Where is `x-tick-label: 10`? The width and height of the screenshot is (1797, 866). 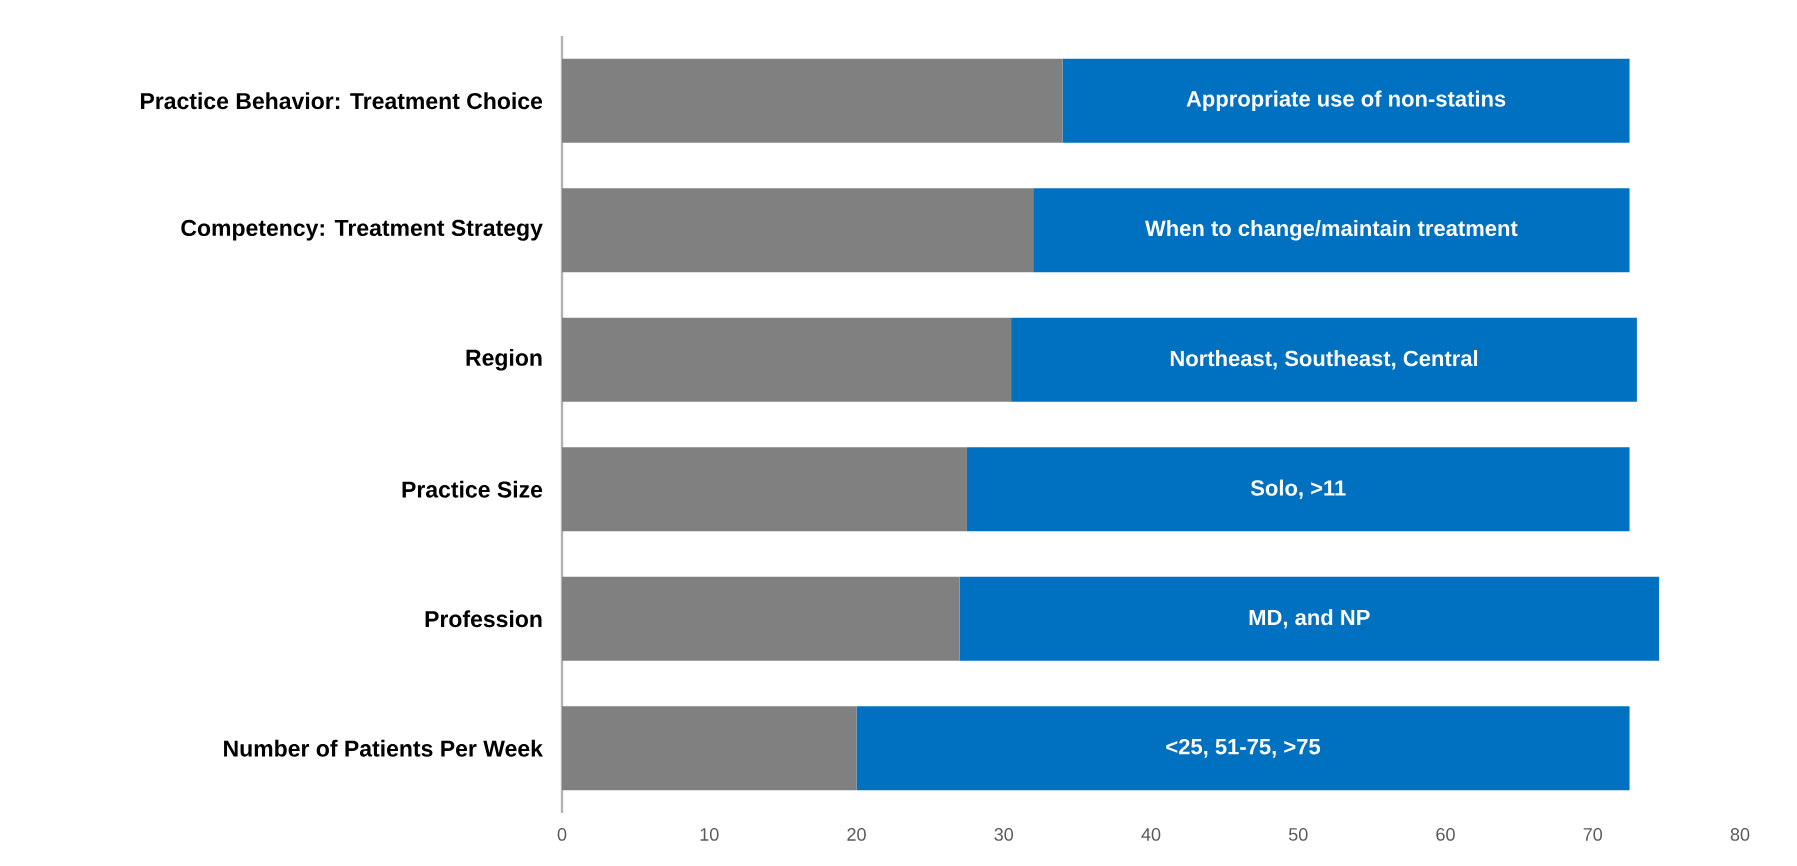 x-tick-label: 10 is located at coordinates (709, 834).